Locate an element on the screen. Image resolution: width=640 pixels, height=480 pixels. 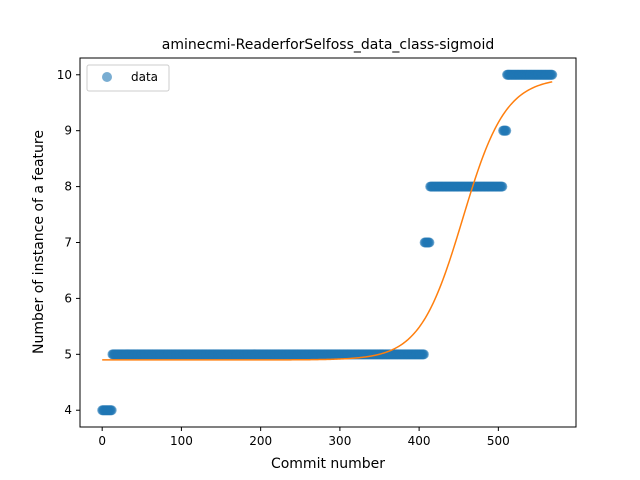
x-tick-label: 100 is located at coordinates (181, 441).